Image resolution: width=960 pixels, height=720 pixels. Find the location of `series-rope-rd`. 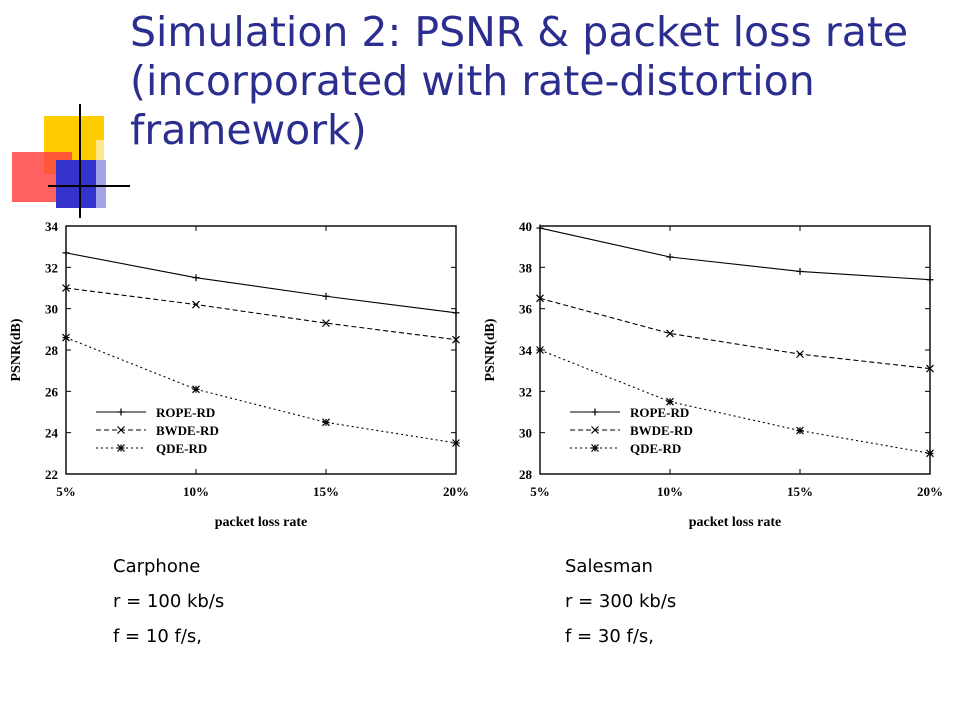

series-rope-rd is located at coordinates (735, 254).